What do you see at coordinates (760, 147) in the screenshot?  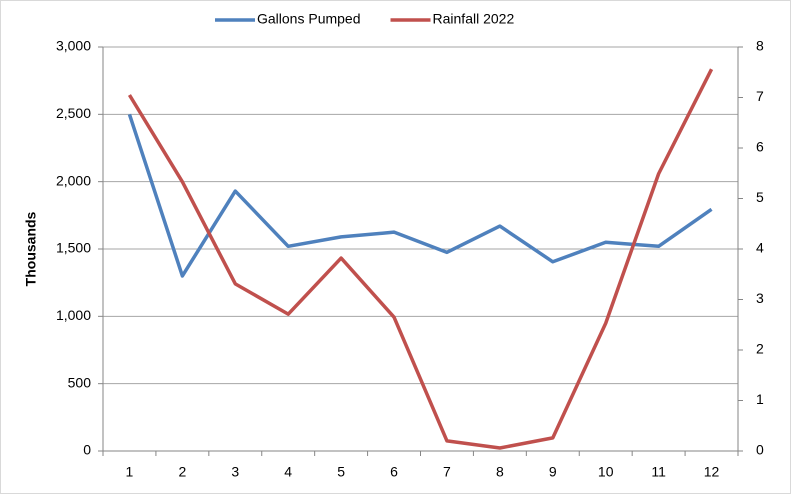 I see `y2-tick-label: 6` at bounding box center [760, 147].